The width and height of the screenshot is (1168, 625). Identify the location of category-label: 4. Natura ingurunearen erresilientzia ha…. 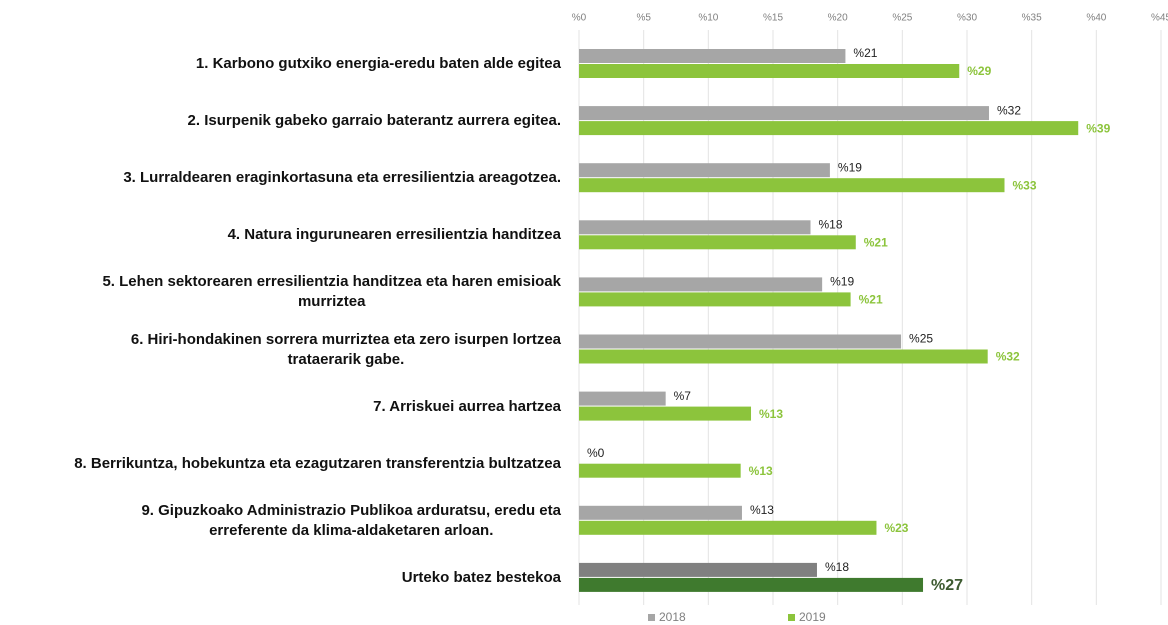
(394, 235).